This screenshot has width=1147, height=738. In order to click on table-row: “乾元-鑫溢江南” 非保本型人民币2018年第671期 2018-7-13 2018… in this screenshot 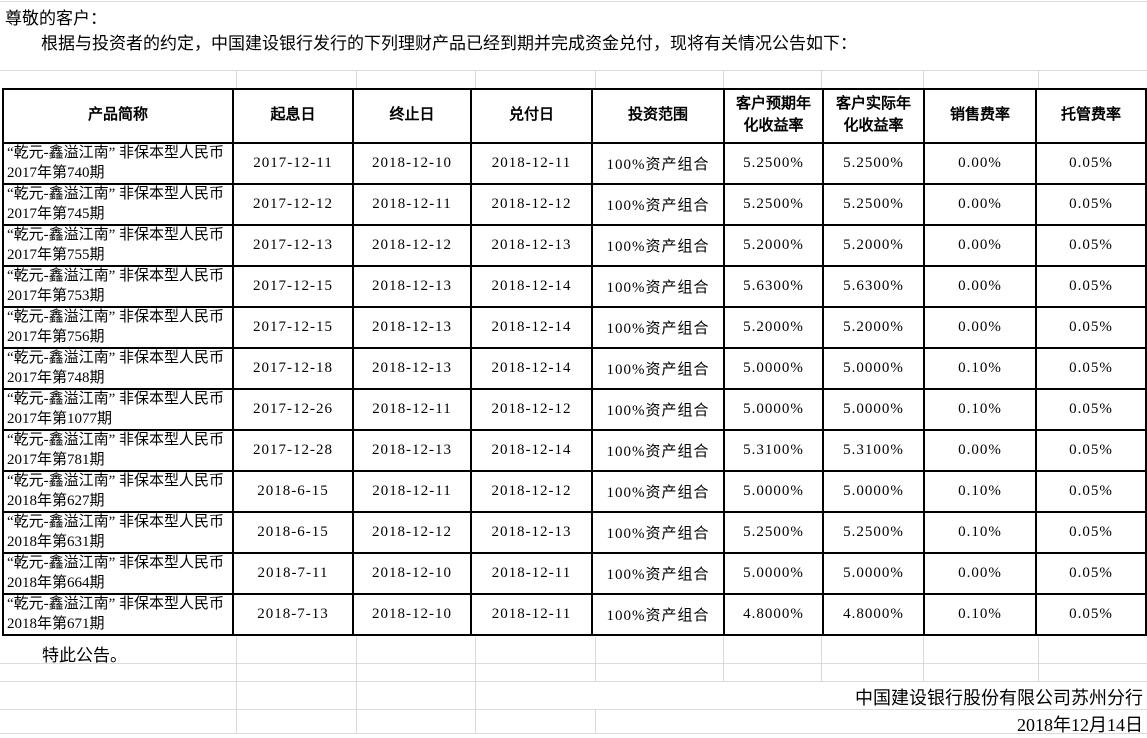, I will do `click(574, 614)`.